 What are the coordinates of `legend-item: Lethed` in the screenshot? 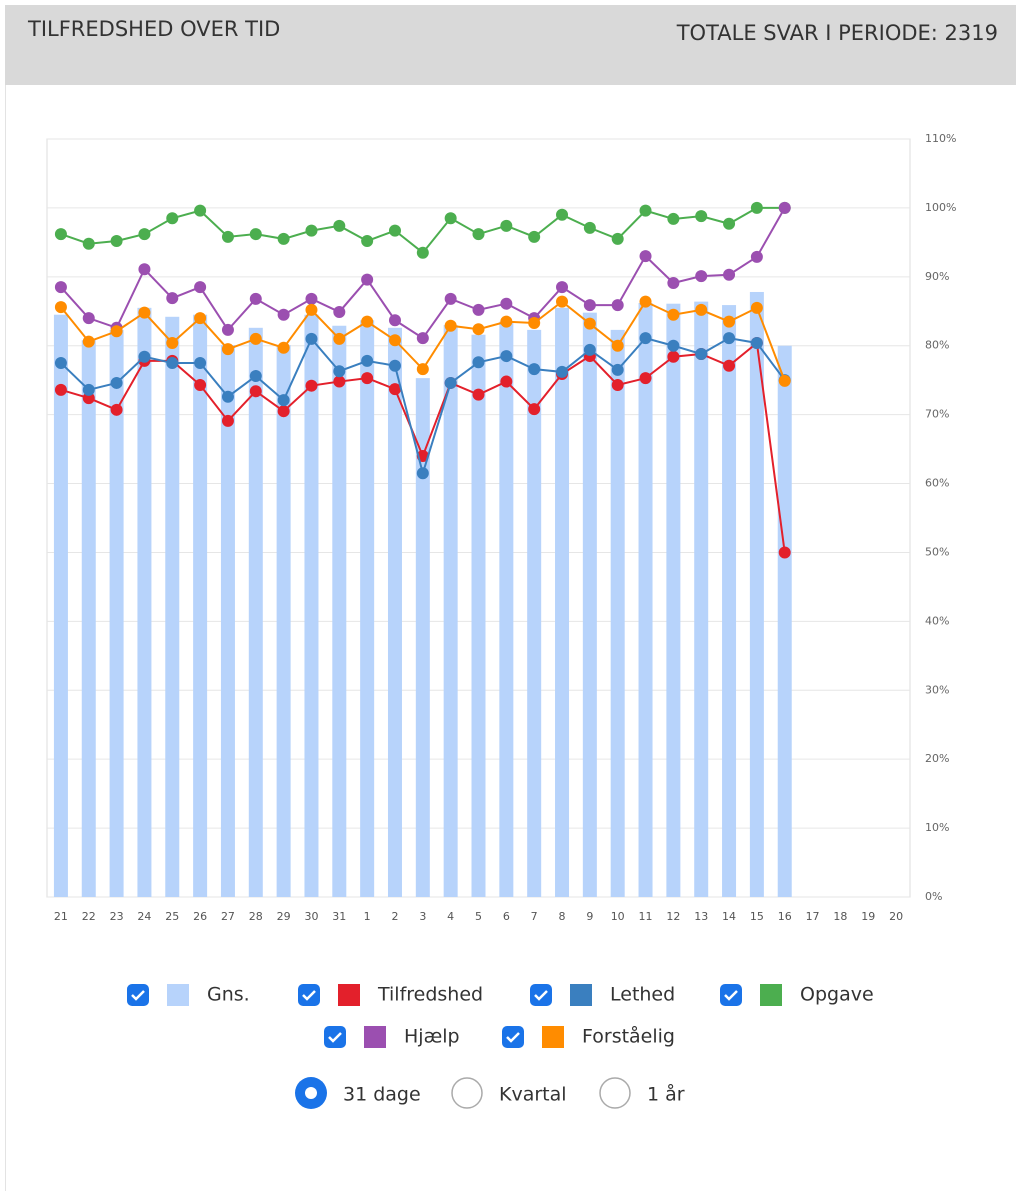 It's located at (602, 995).